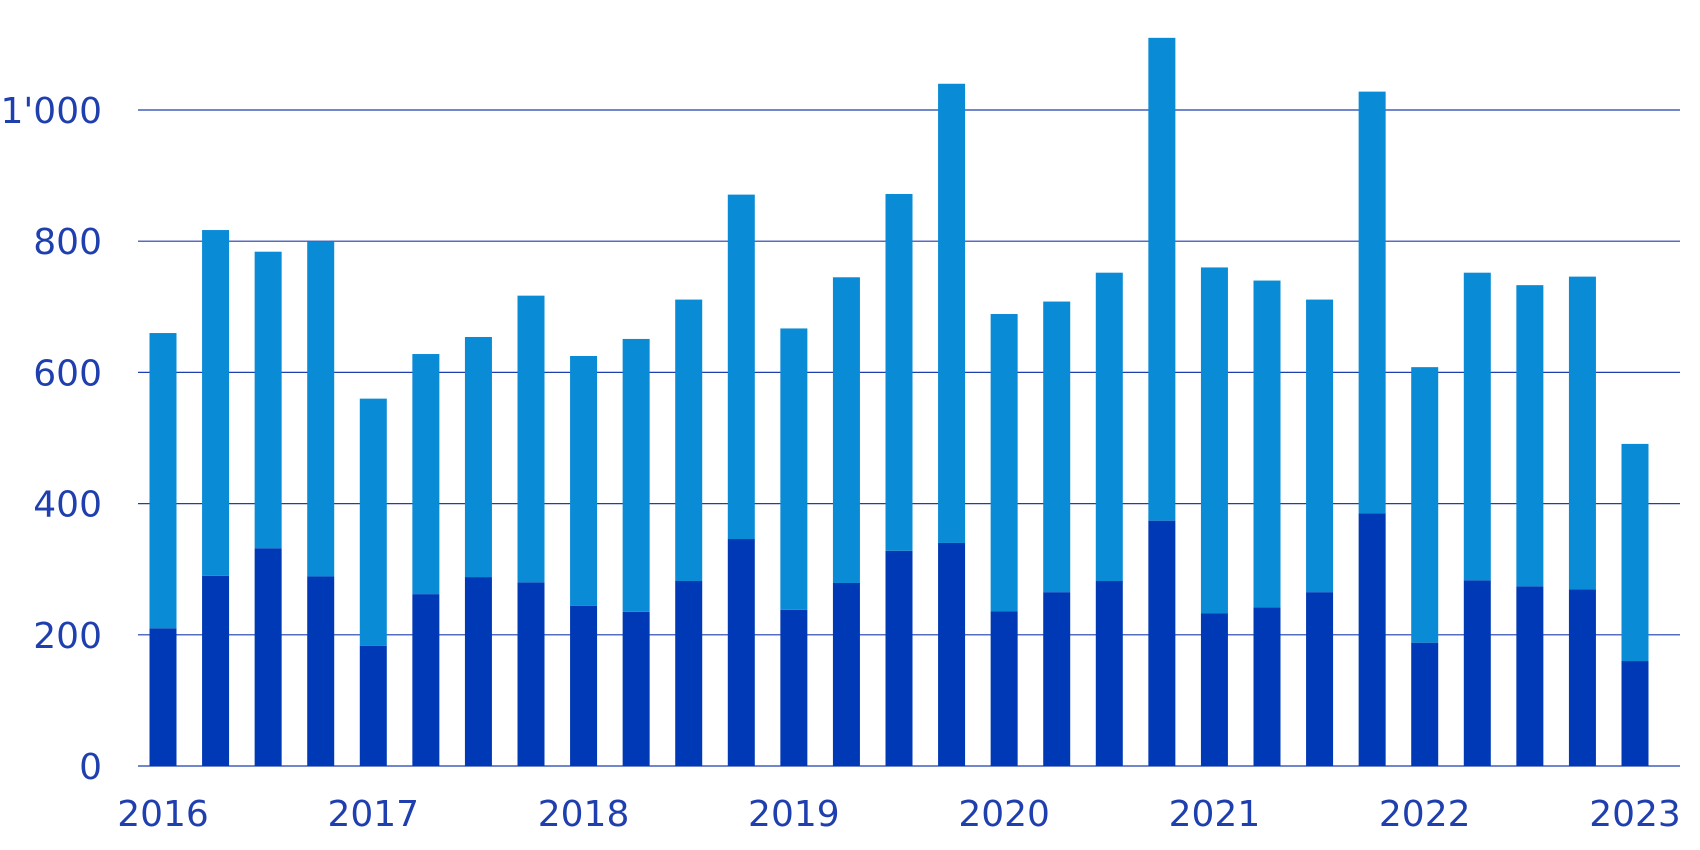  I want to click on x-tick-label: 2023, so click(1635, 814).